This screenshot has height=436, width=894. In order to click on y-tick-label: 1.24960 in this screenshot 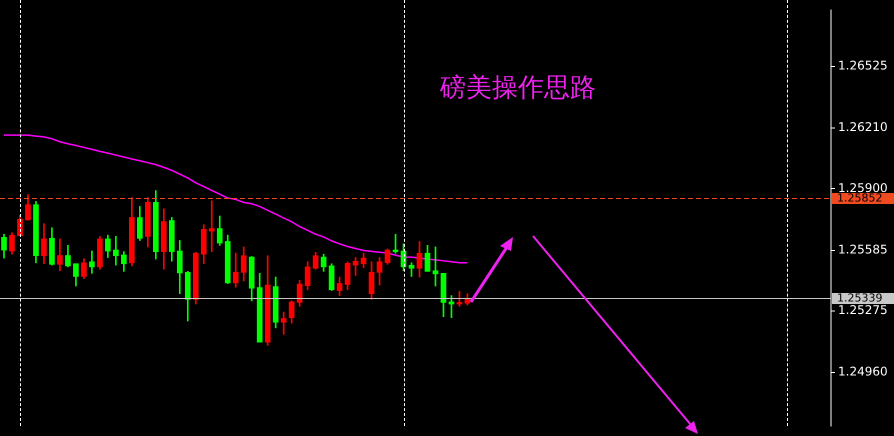, I will do `click(863, 371)`.